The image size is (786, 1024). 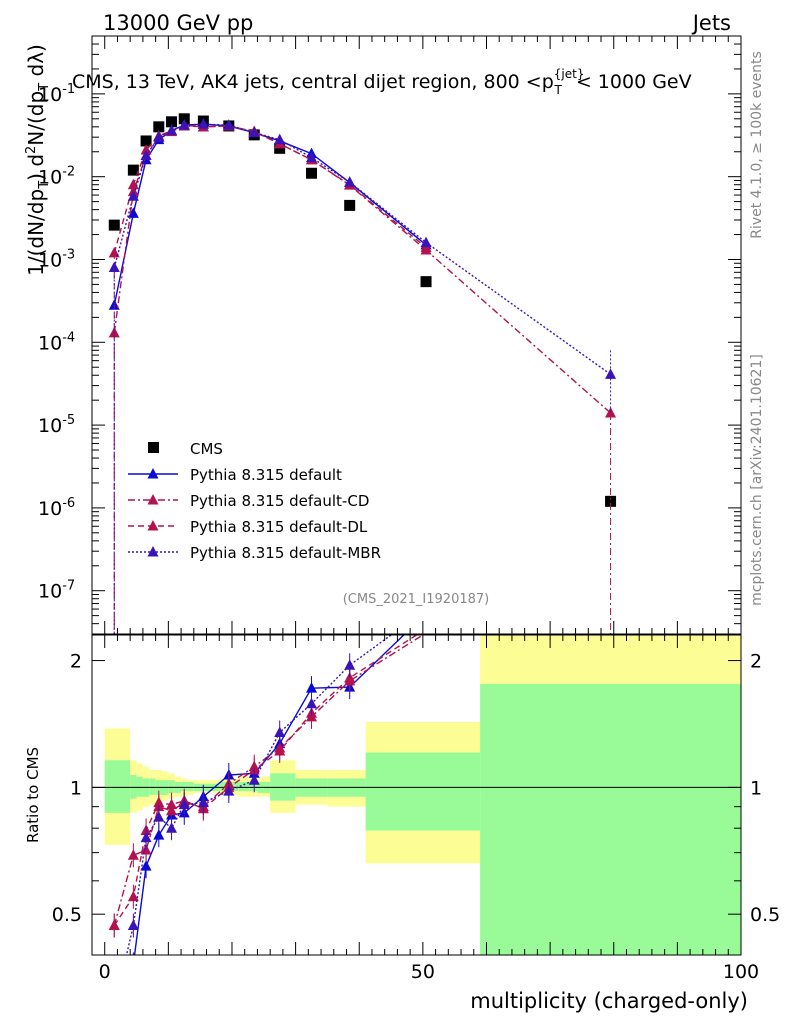 I want to click on series-line, so click(x=270, y=214).